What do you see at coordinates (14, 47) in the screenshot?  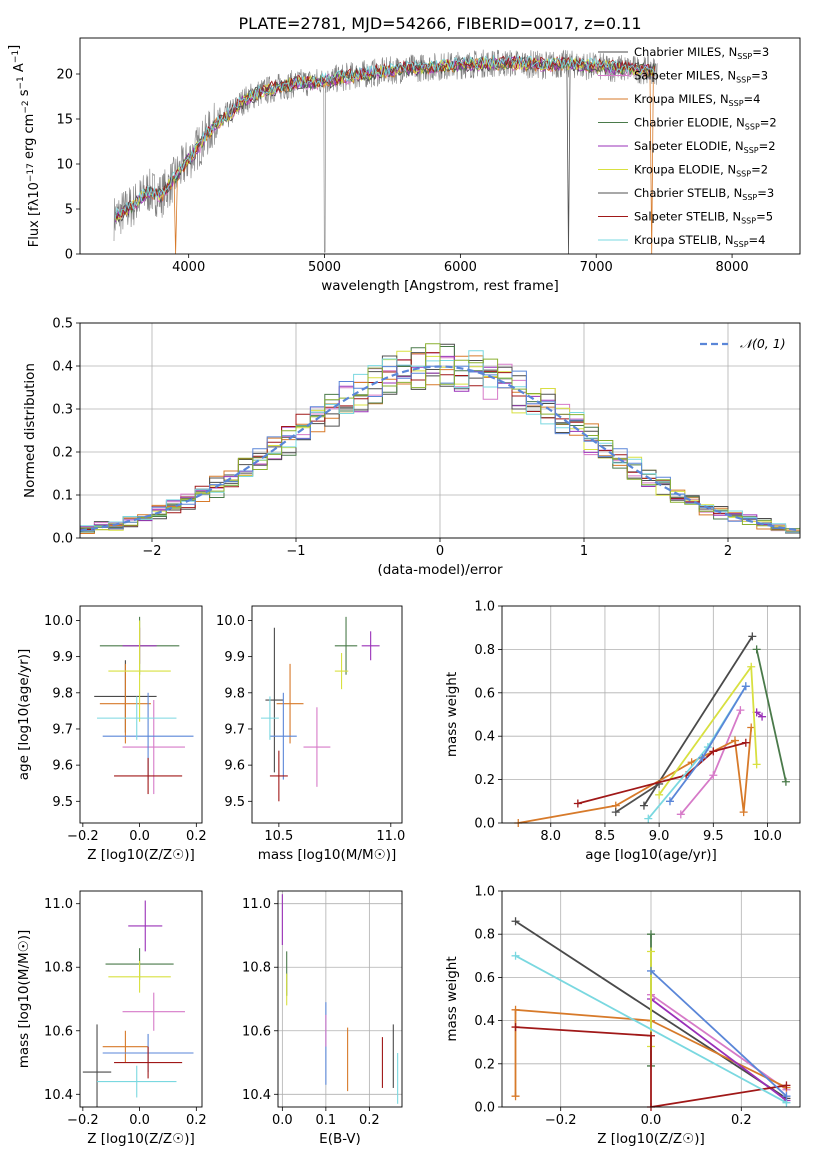 I see `label-part: ]` at bounding box center [14, 47].